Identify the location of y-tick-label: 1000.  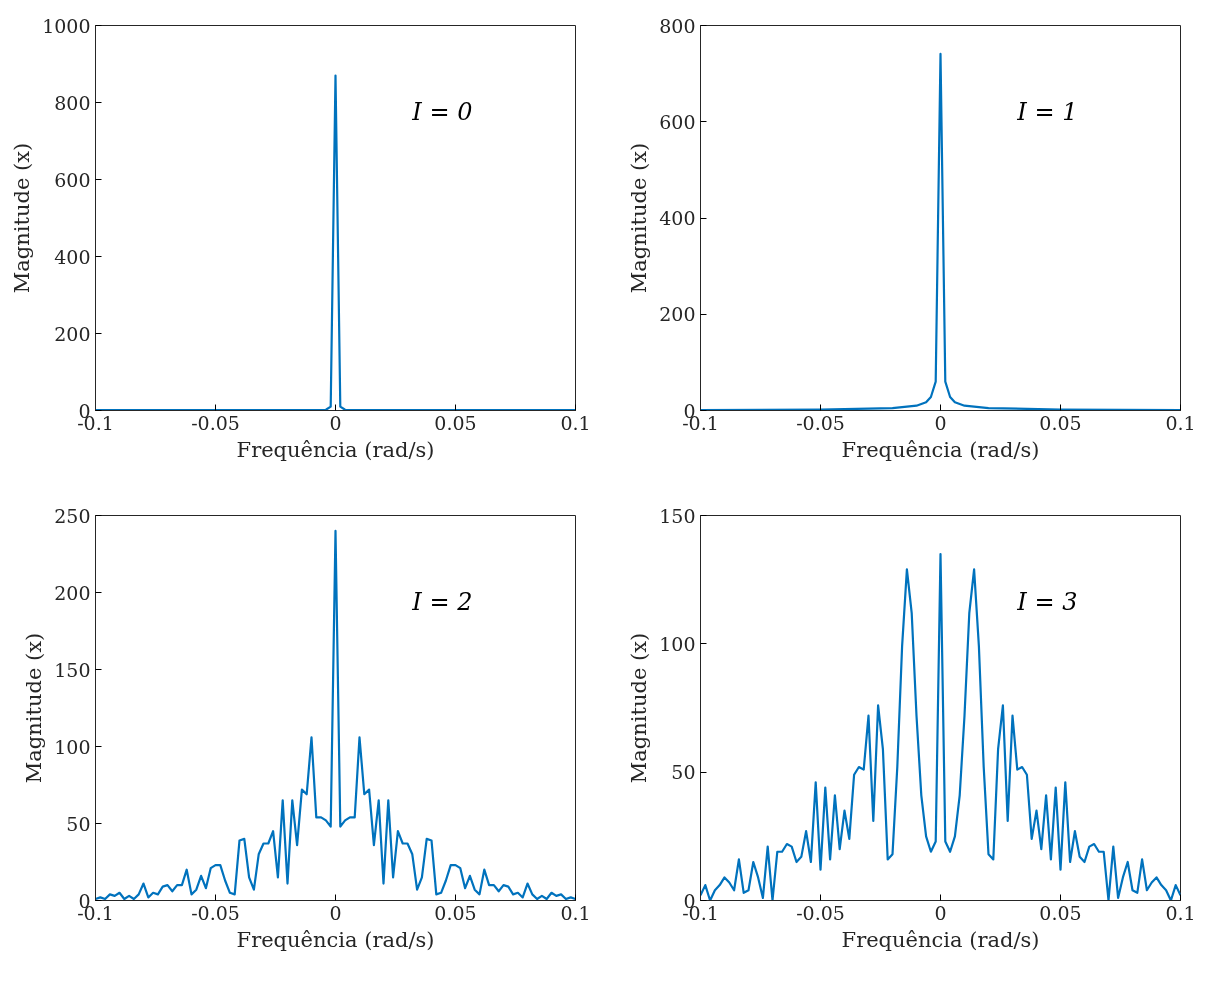
(66, 25).